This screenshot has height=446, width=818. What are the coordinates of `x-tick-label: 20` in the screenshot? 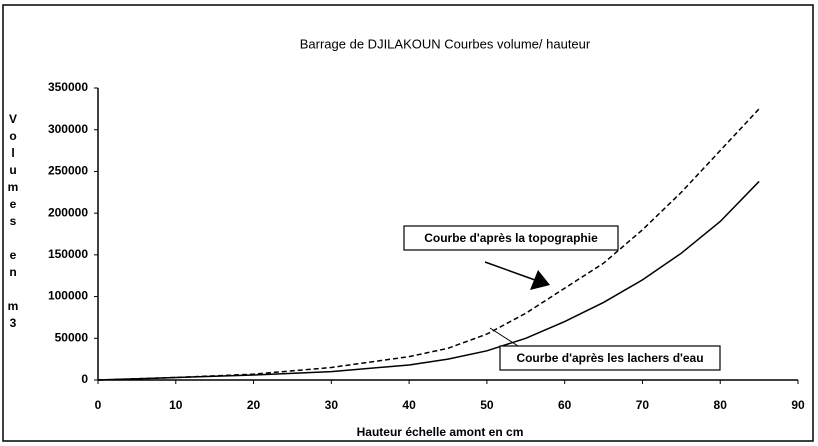 It's located at (254, 405).